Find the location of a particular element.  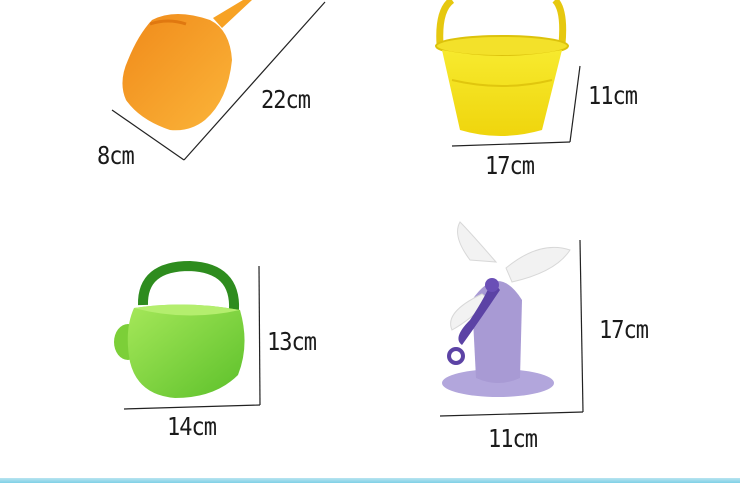

bucket-toy is located at coordinates (502, 68).